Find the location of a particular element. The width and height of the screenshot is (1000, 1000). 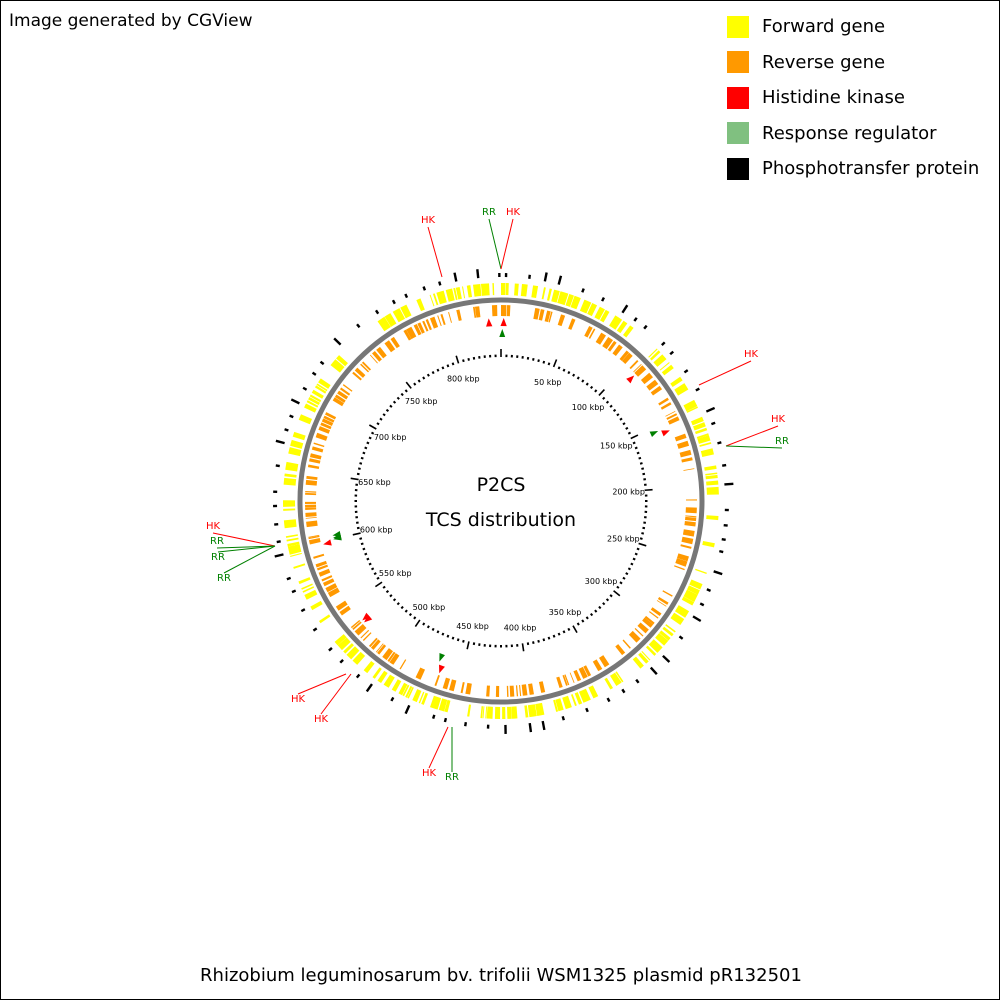

ruler-tick-label: 50 kbp is located at coordinates (548, 382).